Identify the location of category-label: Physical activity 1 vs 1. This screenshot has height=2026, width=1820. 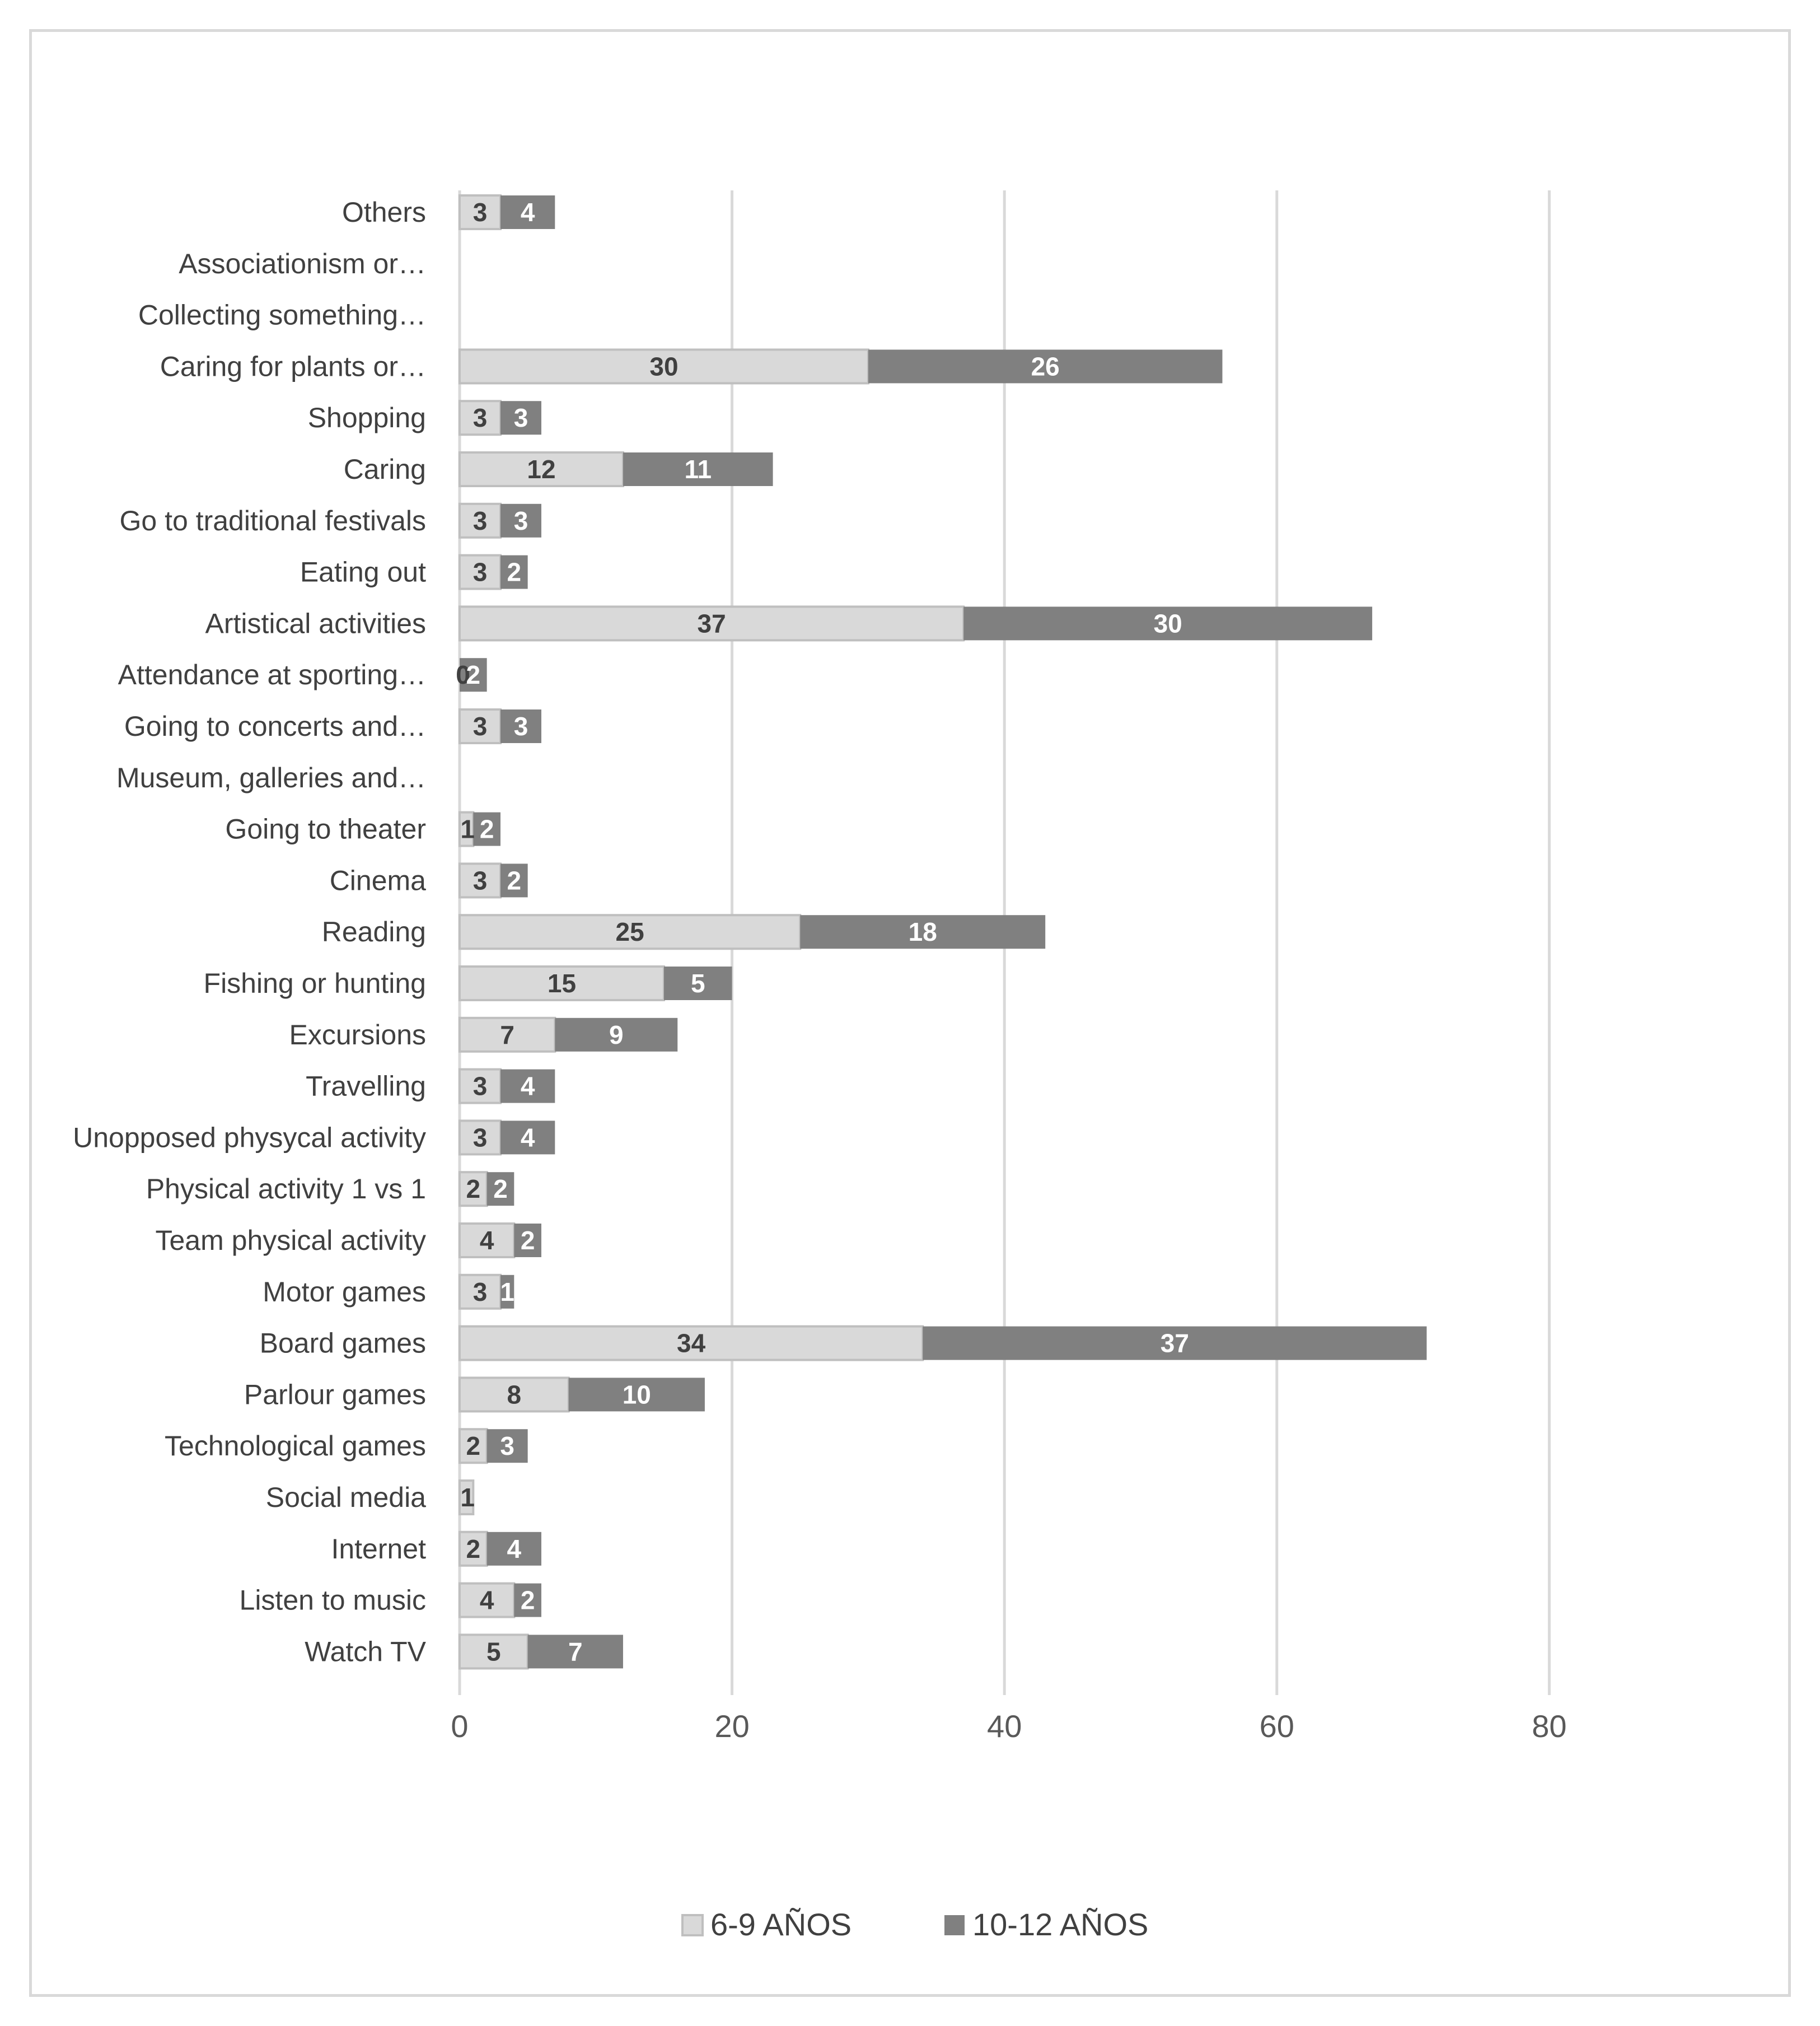
(286, 1189).